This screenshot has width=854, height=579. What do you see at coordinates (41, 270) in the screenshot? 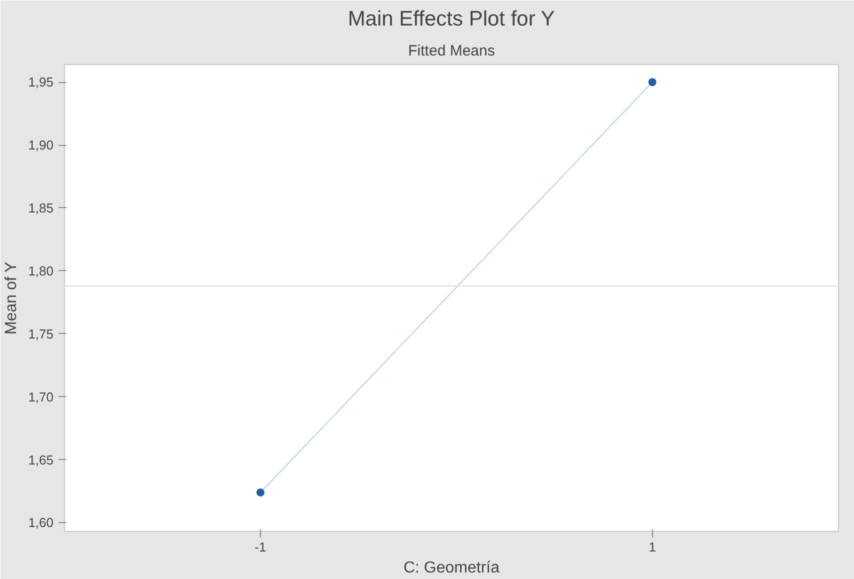
I see `y-tick-label: 1,80` at bounding box center [41, 270].